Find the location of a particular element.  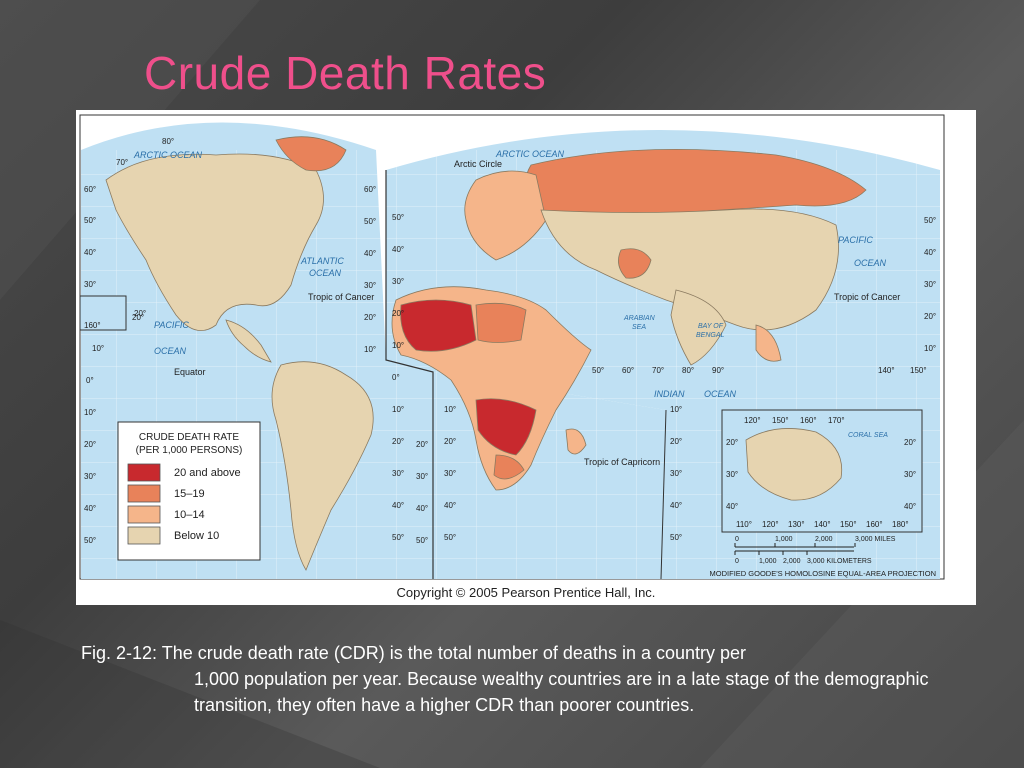

graticule-label: 80° is located at coordinates (168, 141).